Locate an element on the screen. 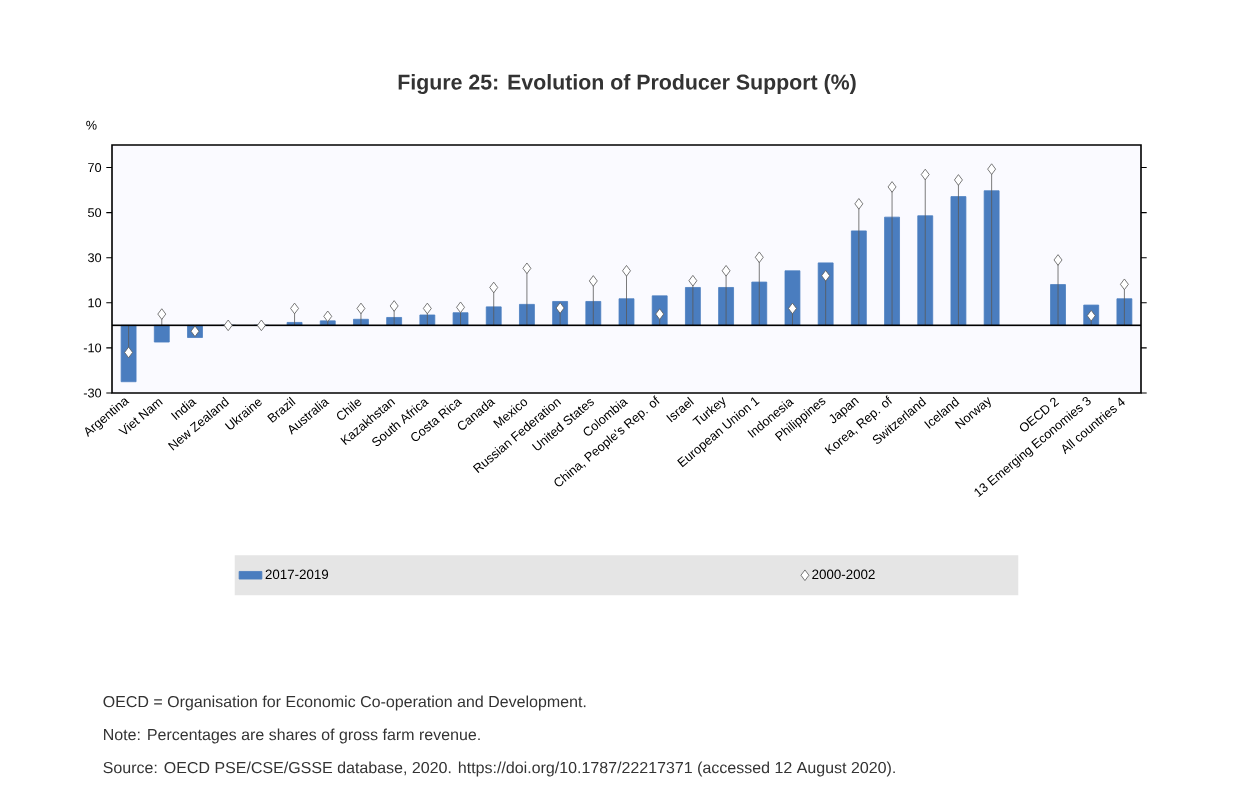 The image size is (1254, 787). y-tick-label: 50 is located at coordinates (95, 213).